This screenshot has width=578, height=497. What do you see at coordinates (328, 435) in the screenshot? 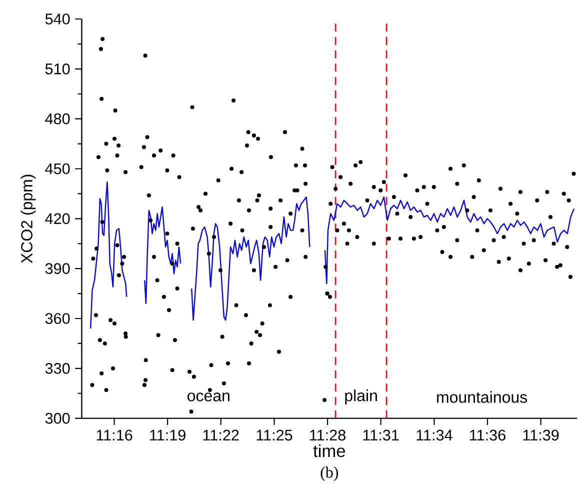
I see `x-tick-label: 11:28` at bounding box center [328, 435].